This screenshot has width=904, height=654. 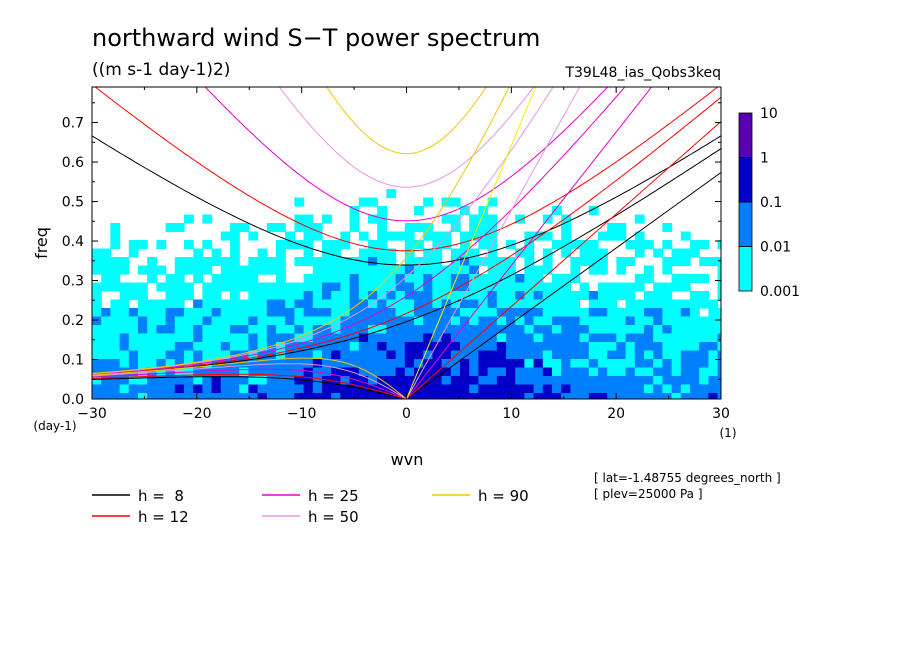 I want to click on y-tick-label: 0.1, so click(x=73, y=361).